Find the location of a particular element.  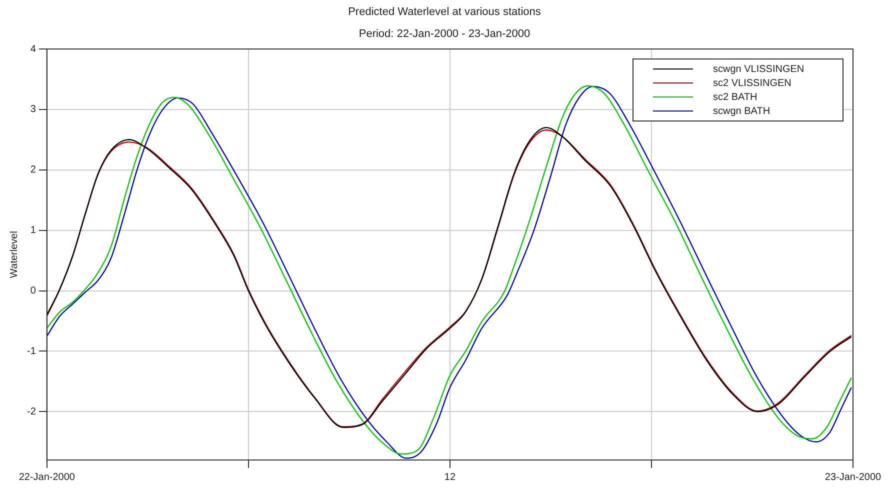

x-tick-label: 12 is located at coordinates (450, 477).